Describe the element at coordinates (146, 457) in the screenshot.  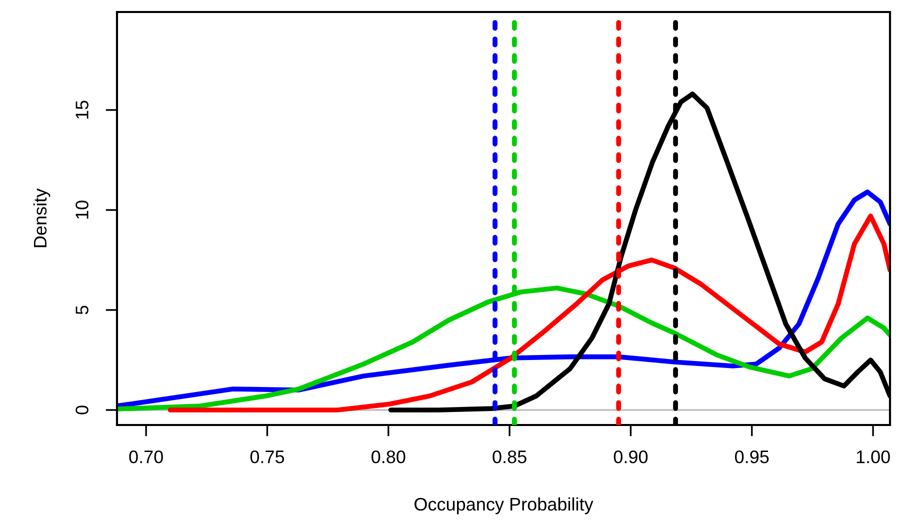
I see `x-tick-label: 0.70` at that location.